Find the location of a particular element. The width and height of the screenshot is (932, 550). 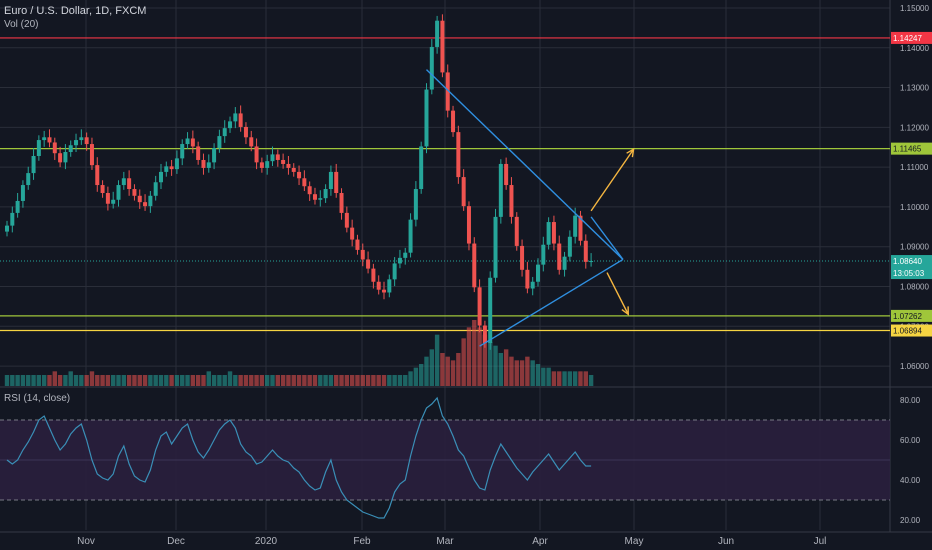

y-tick-label: 1.14000 is located at coordinates (914, 48).